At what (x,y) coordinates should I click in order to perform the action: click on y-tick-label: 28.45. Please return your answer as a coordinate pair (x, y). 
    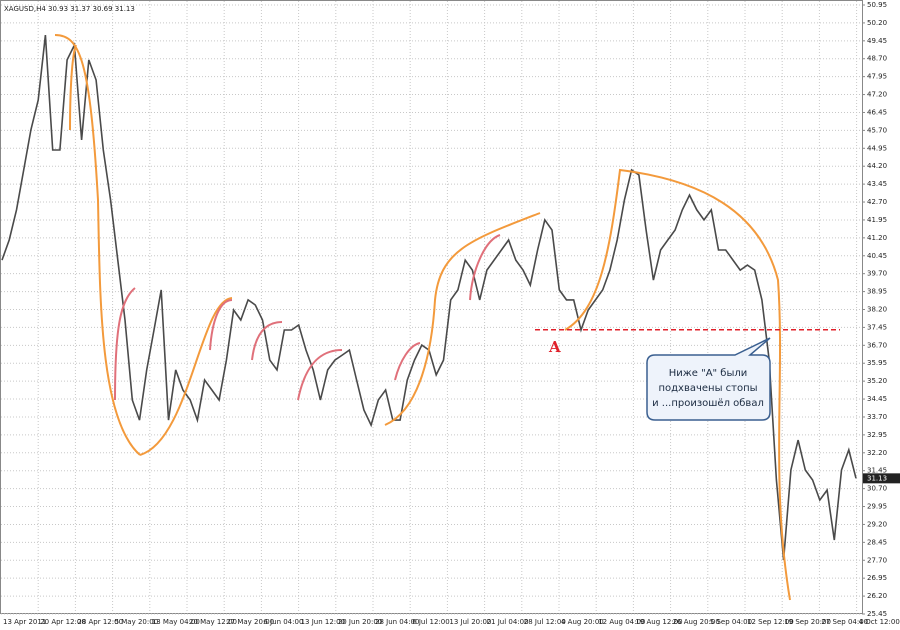
    Looking at the image, I should click on (877, 542).